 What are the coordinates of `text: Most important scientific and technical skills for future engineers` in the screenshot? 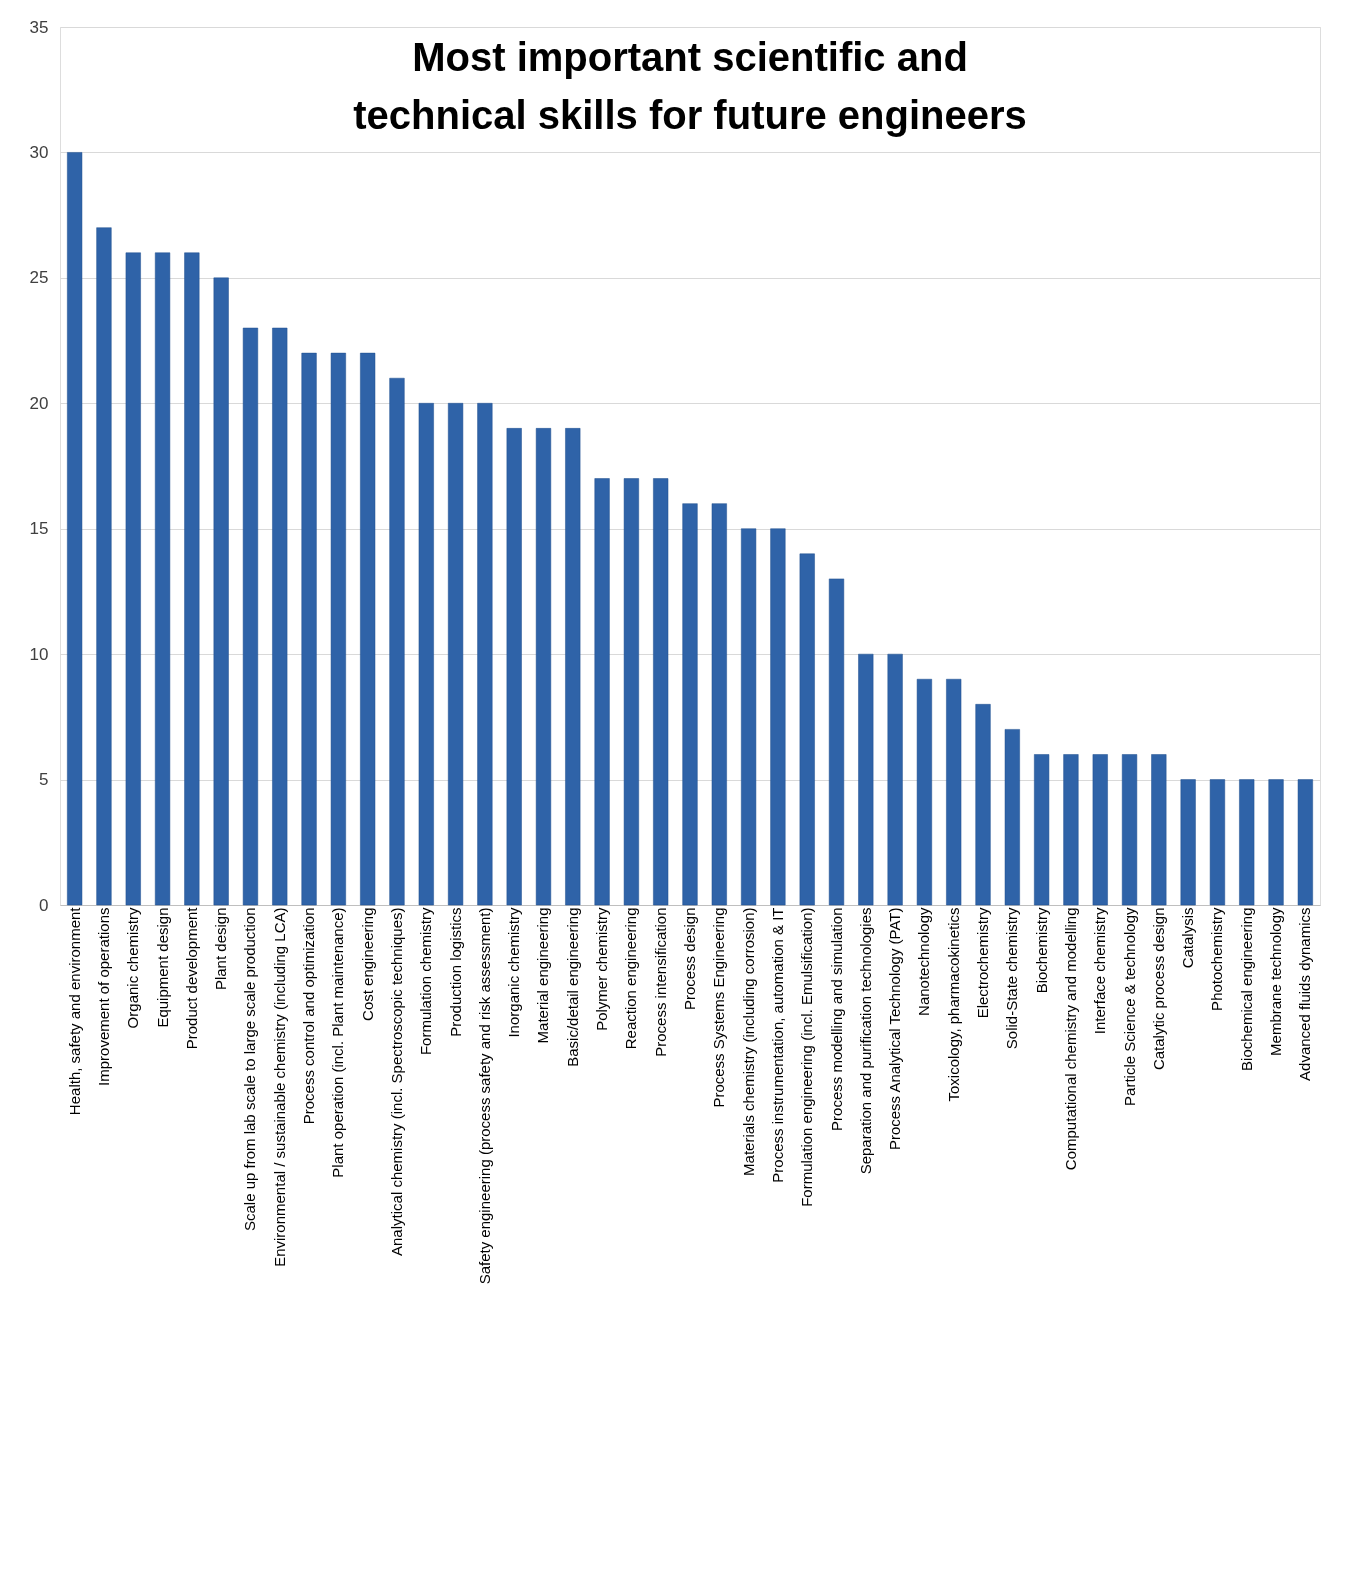 It's located at (690, 86).